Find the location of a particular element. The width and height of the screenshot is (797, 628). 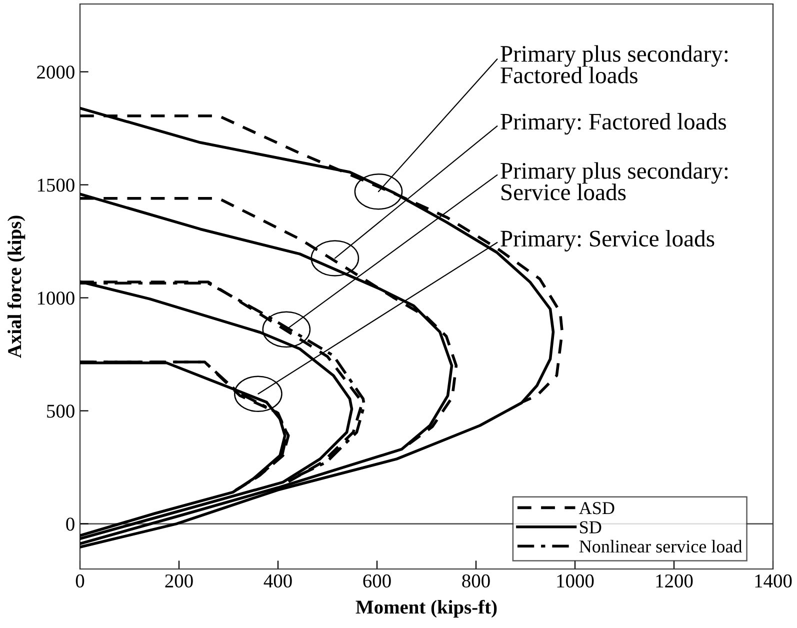

annotation: Primary plus secondary: Service loads is located at coordinates (614, 181).